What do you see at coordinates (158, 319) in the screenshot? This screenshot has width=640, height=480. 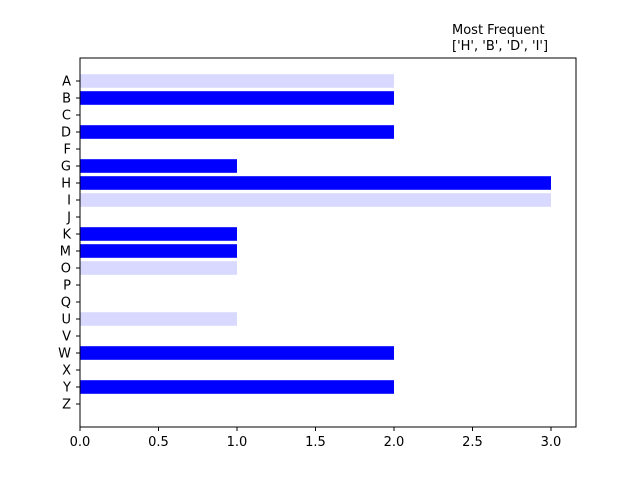 I see `bar-U` at bounding box center [158, 319].